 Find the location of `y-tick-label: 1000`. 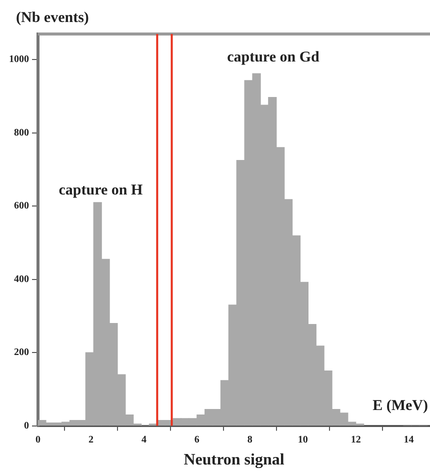

y-tick-label: 1000 is located at coordinates (19, 60).